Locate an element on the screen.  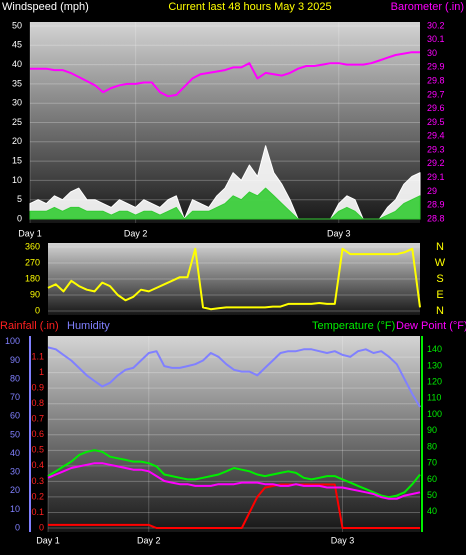
y2-tick-label: 29.1 is located at coordinates (436, 177).